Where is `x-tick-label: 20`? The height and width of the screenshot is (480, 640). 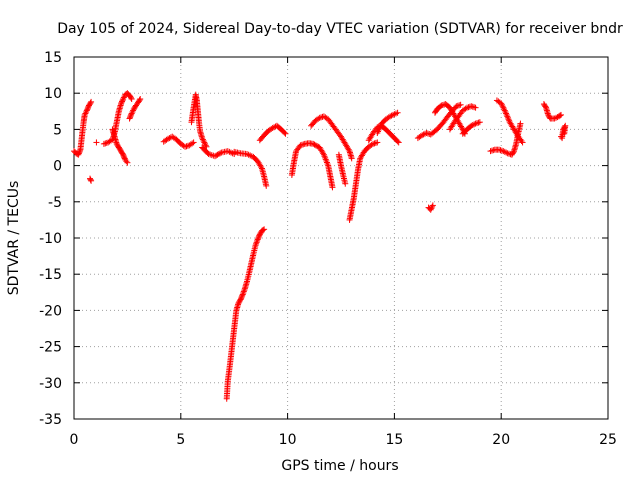 x-tick-label: 20 is located at coordinates (501, 440).